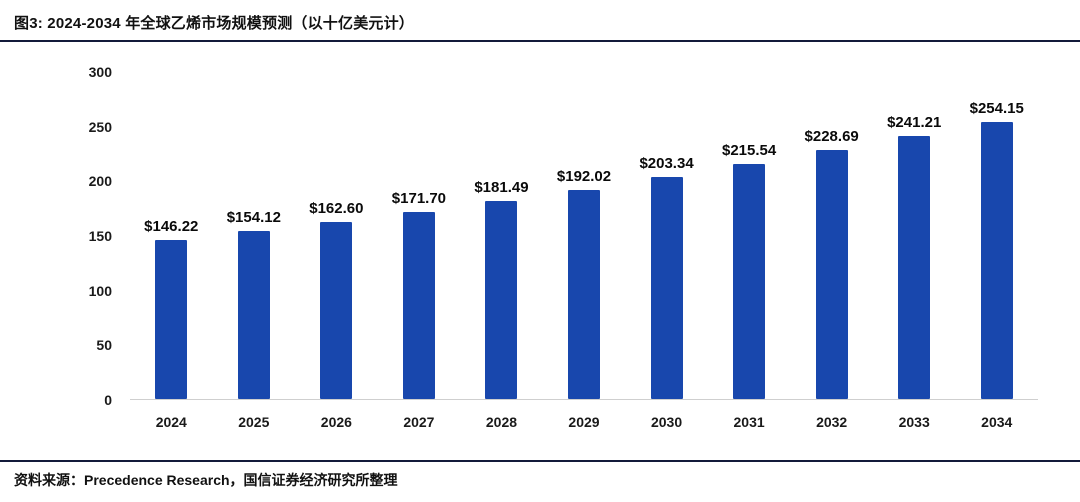  What do you see at coordinates (100, 236) in the screenshot?
I see `y-tick-label: 150` at bounding box center [100, 236].